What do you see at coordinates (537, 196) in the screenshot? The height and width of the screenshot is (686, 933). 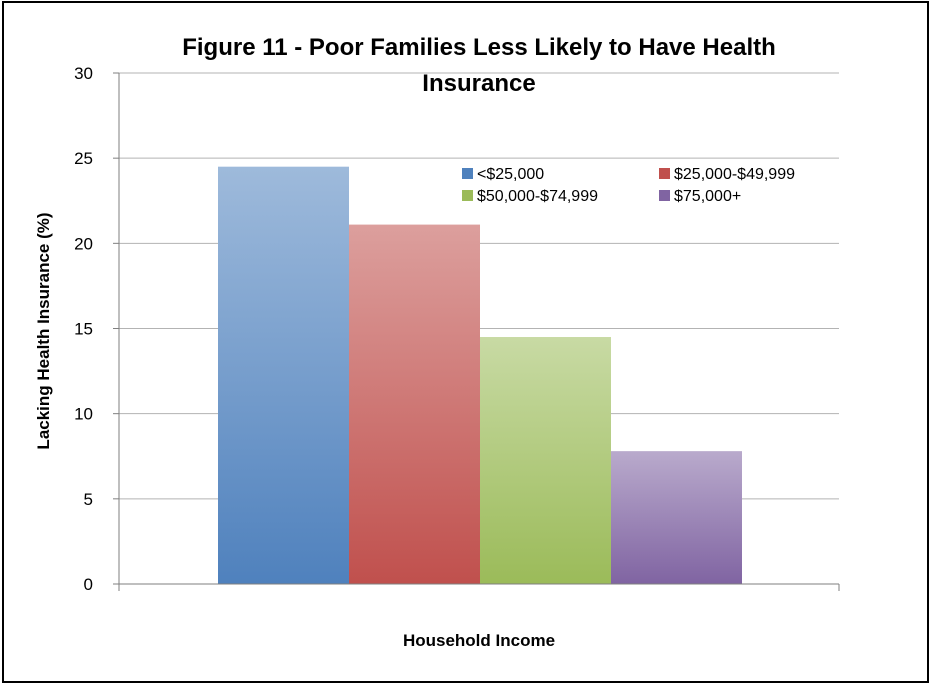 I see `legend-label: $50,000-$74,999` at bounding box center [537, 196].